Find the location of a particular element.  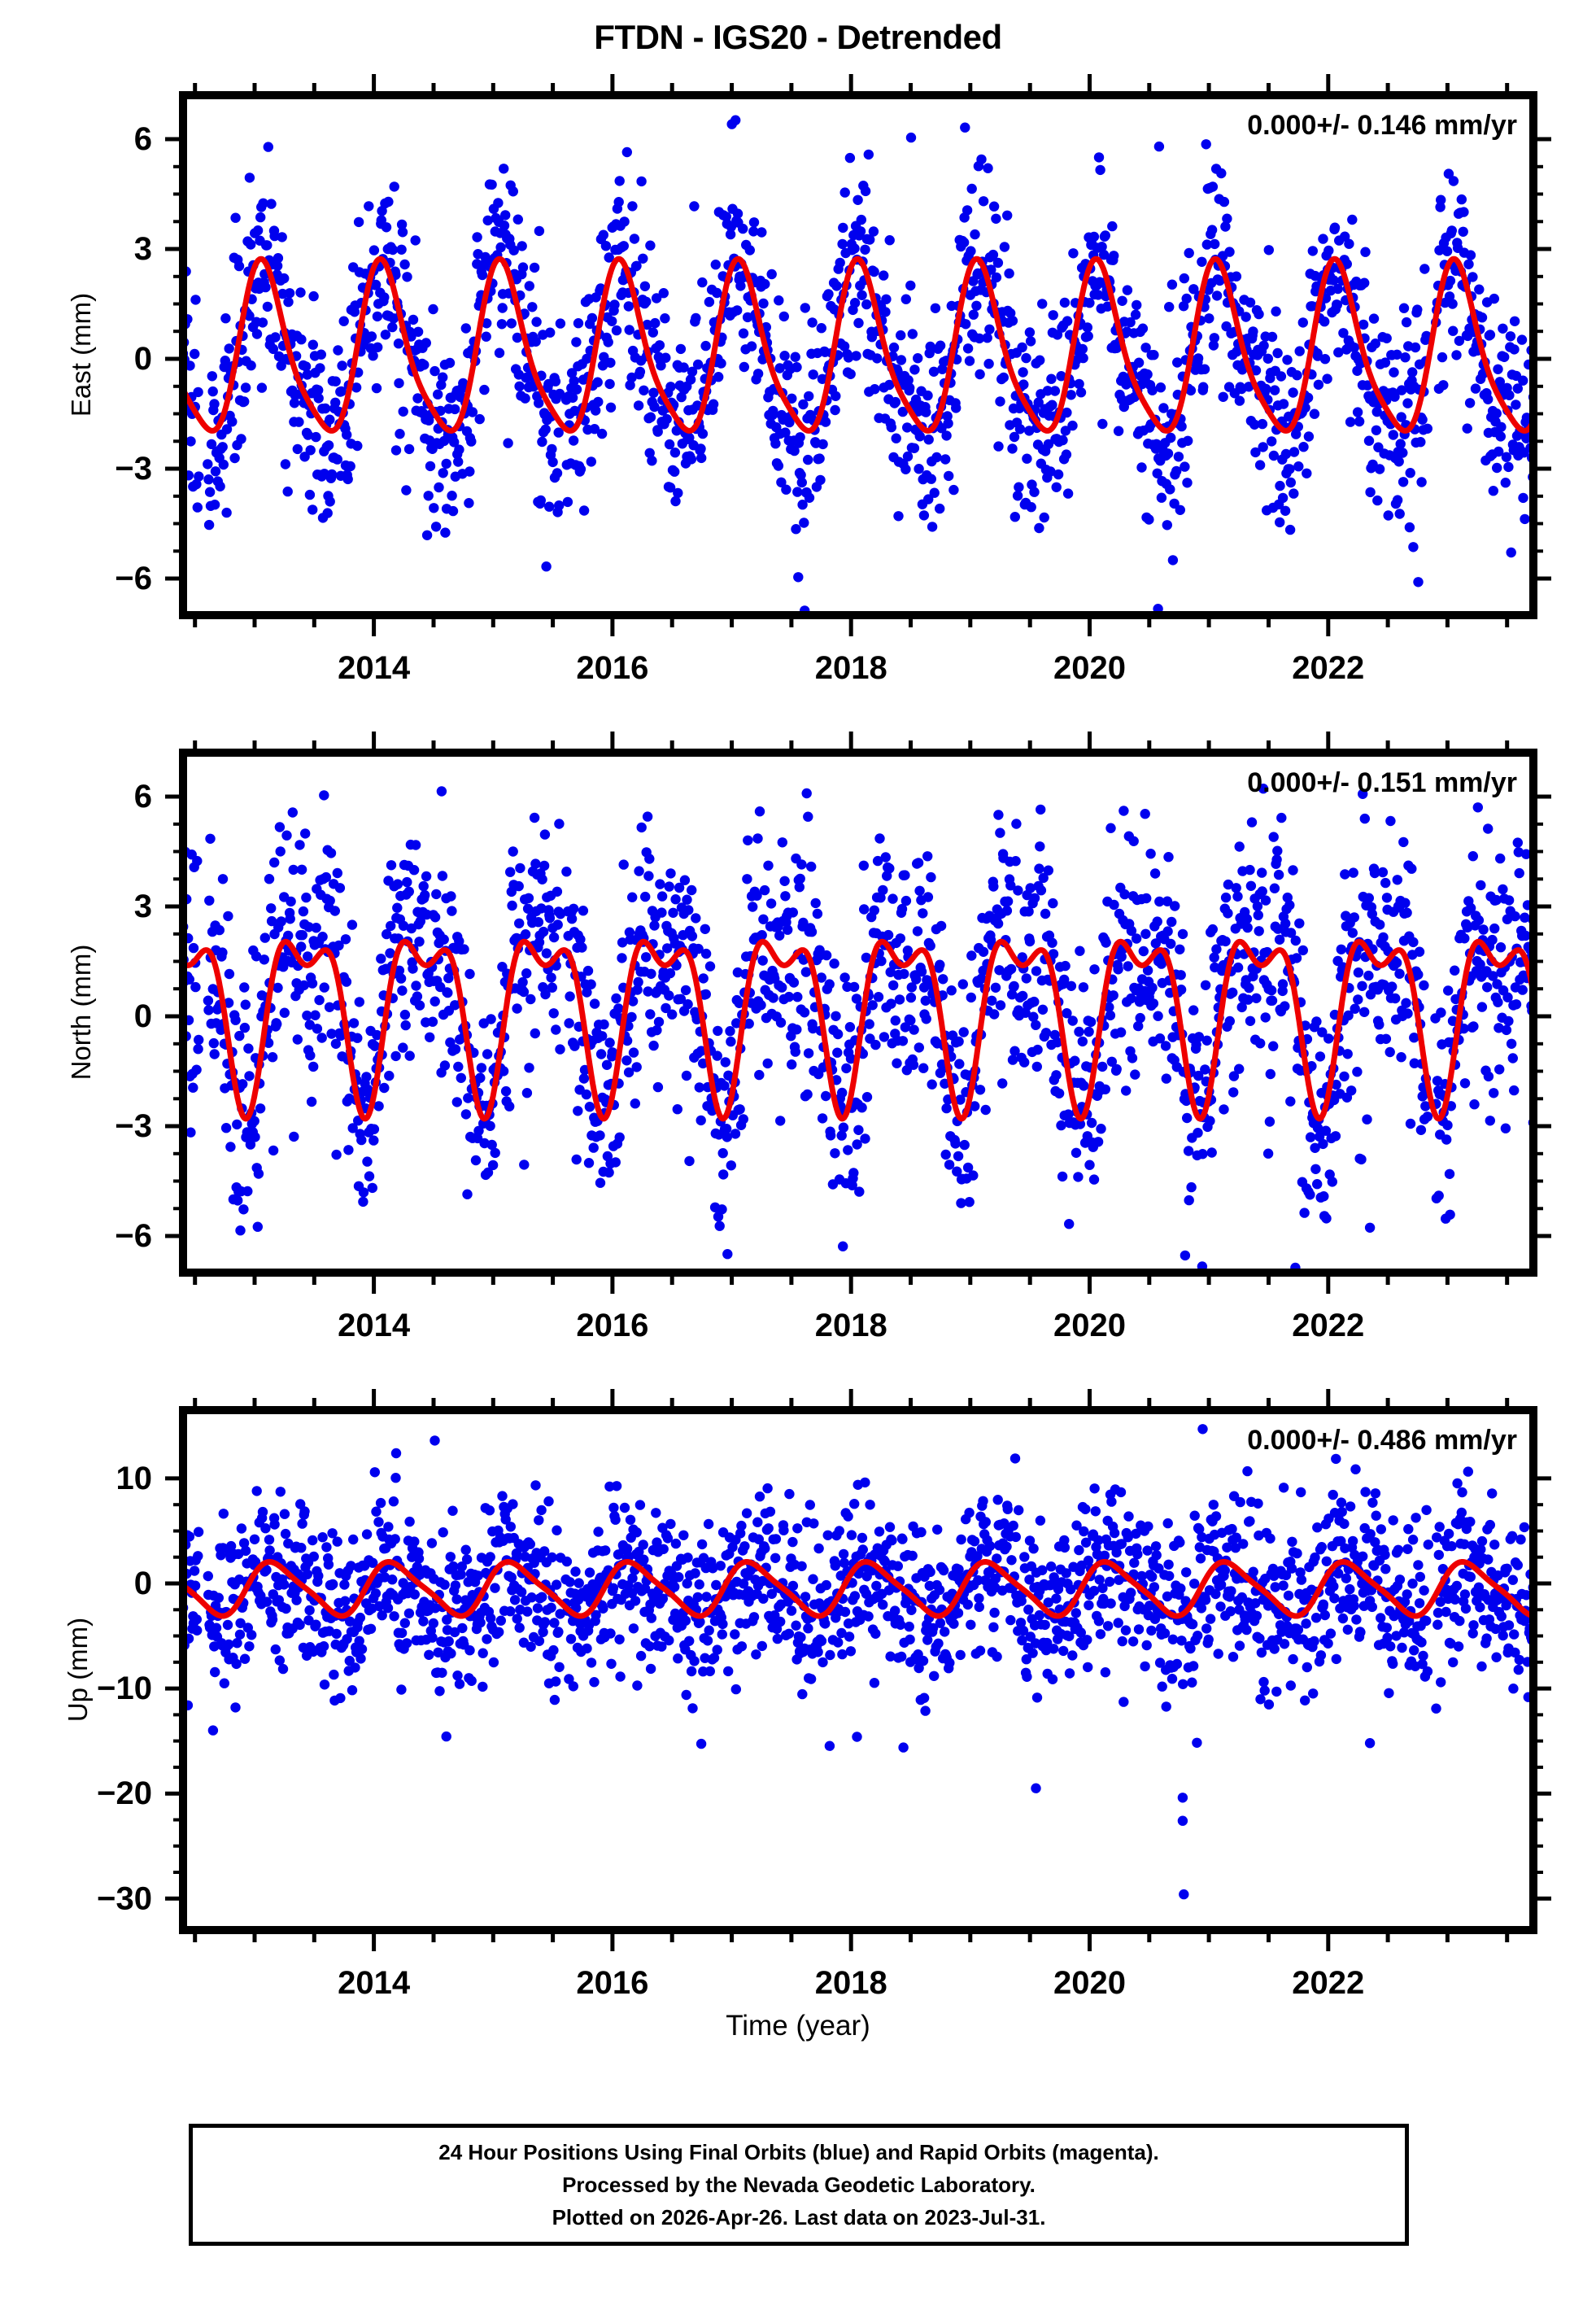

ytick-label: −10 is located at coordinates (124, 1689).